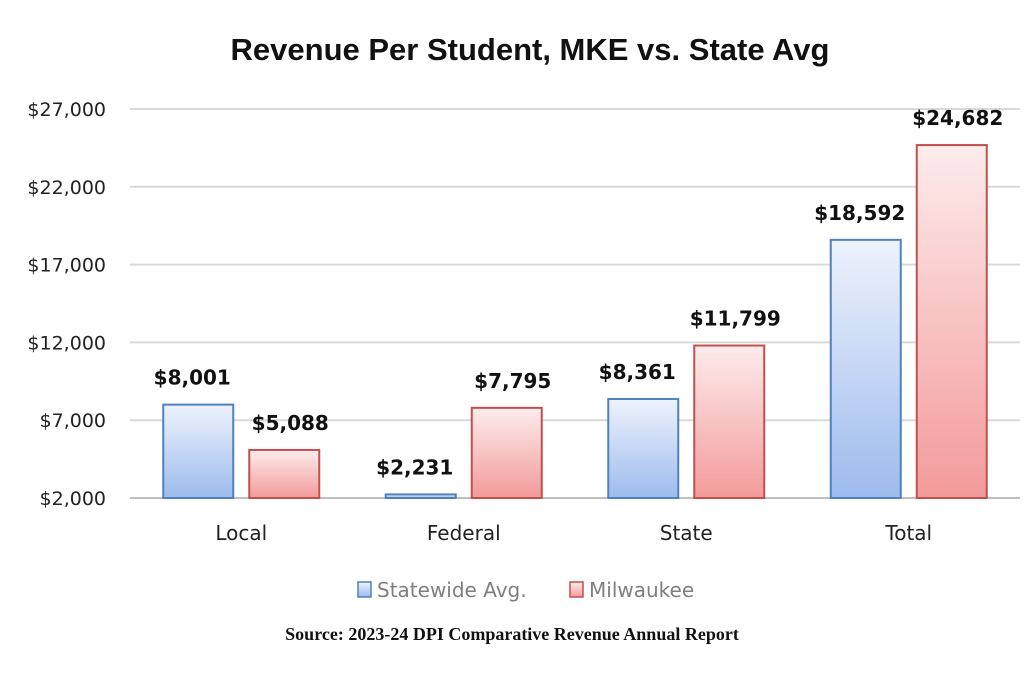 The width and height of the screenshot is (1024, 673). Describe the element at coordinates (729, 421) in the screenshot. I see `bar-milwaukee-state` at that location.